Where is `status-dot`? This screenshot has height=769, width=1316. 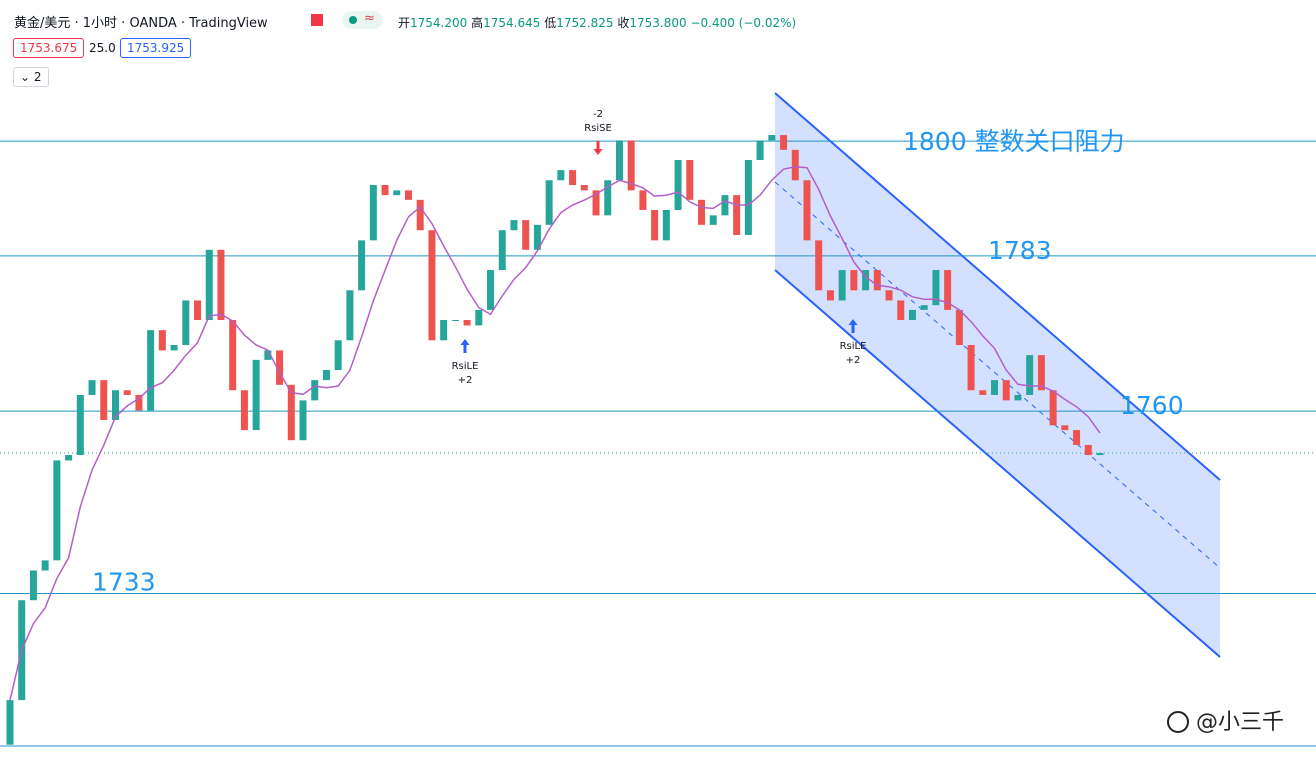 status-dot is located at coordinates (353, 20).